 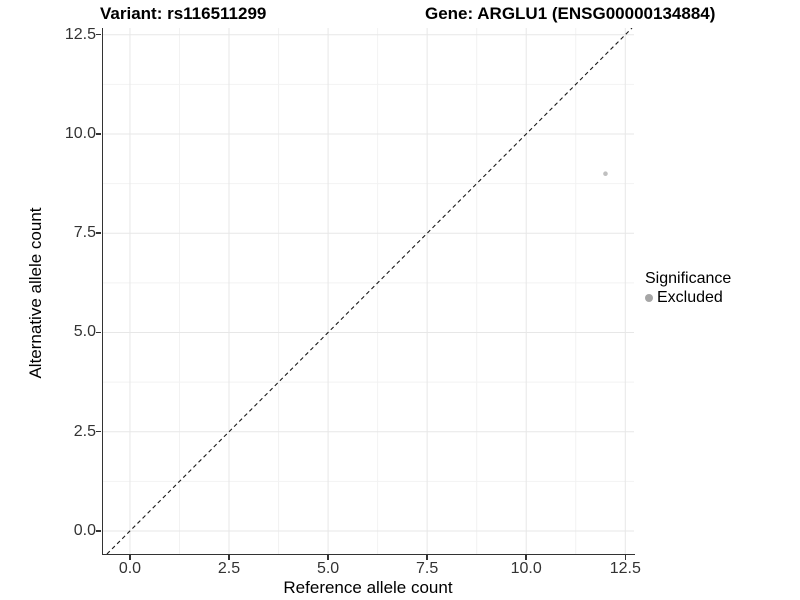 I want to click on x-axis-line, so click(x=368, y=554).